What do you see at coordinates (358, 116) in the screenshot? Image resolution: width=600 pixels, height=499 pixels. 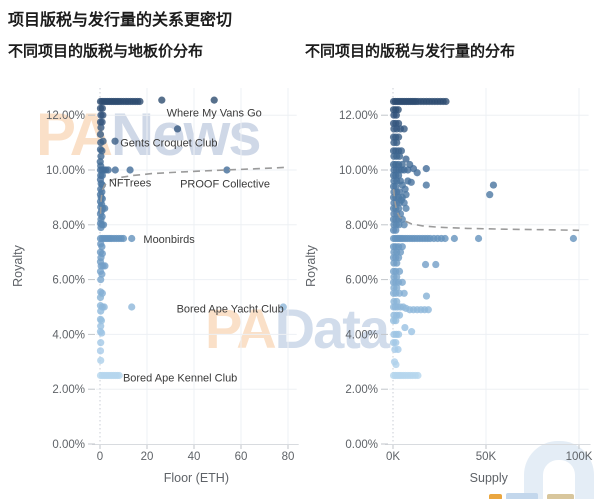 I see `y-tick-label: 12.00%` at bounding box center [358, 116].